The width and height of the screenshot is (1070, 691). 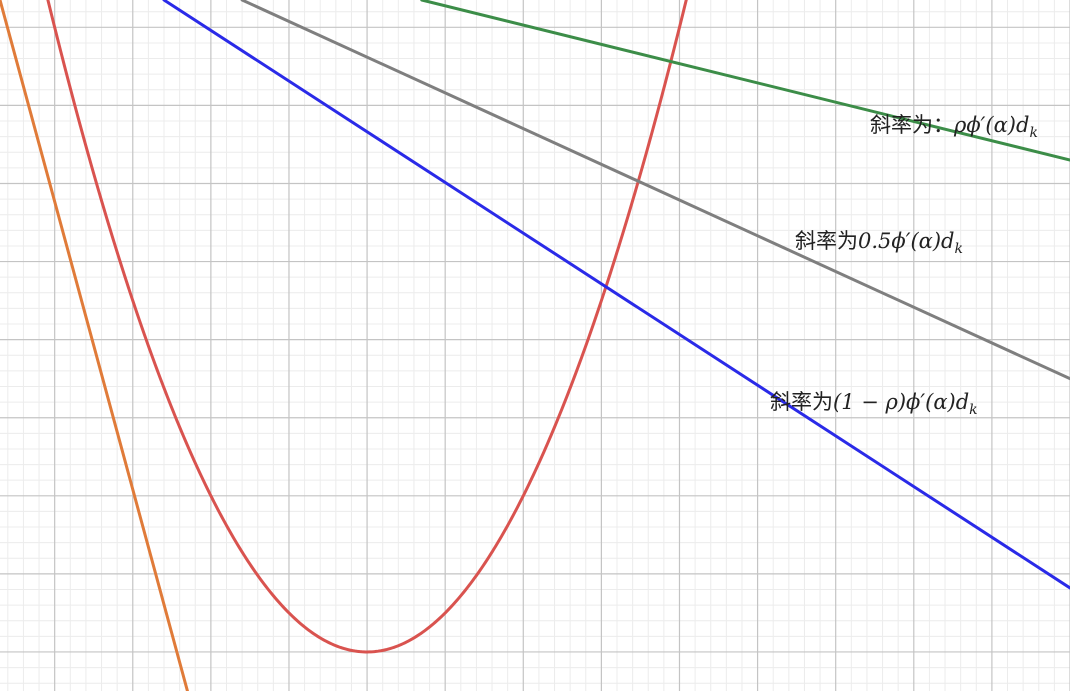 What do you see at coordinates (874, 404) in the screenshot?
I see `annotation-blue-slope: 斜率为(1 − ρ)ϕ′(α)dk` at bounding box center [874, 404].